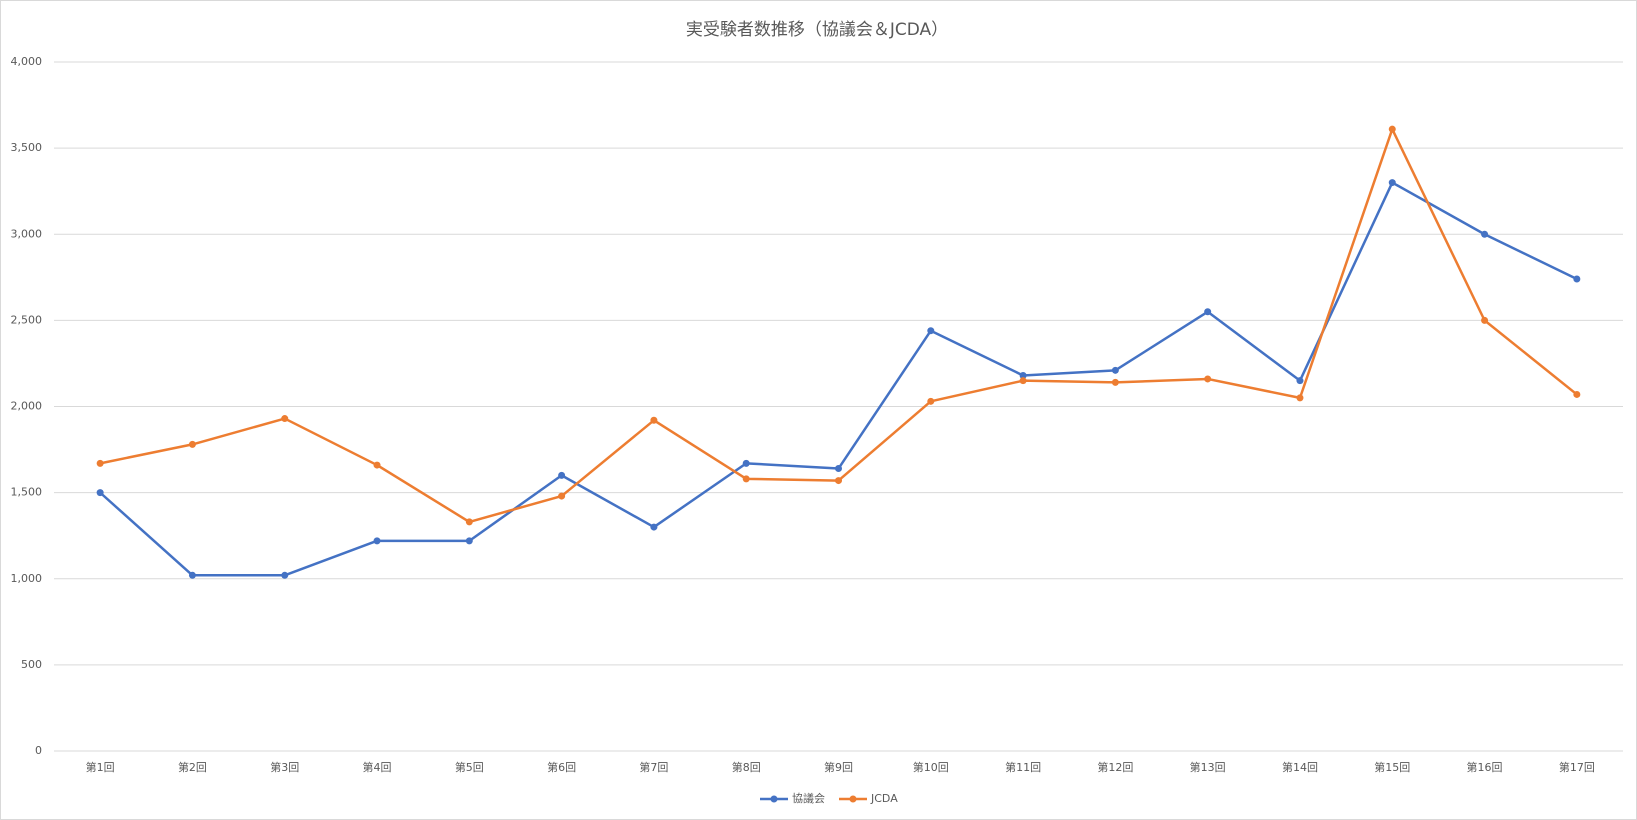  I want to click on y-tick-label: 3,500, so click(27, 147).